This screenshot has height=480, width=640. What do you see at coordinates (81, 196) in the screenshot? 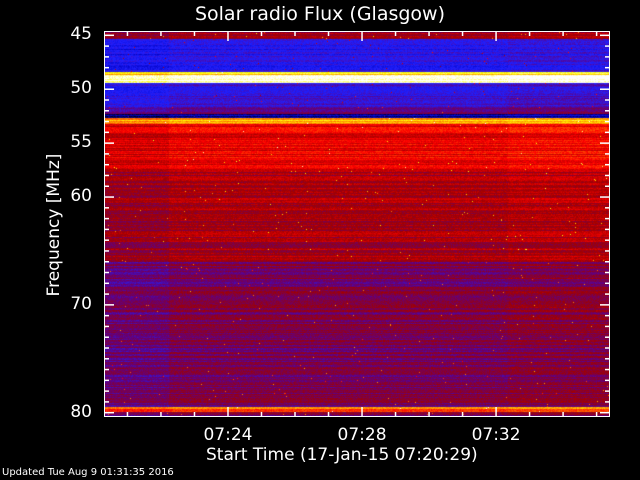
I see `y-tick-label: 60` at bounding box center [81, 196].